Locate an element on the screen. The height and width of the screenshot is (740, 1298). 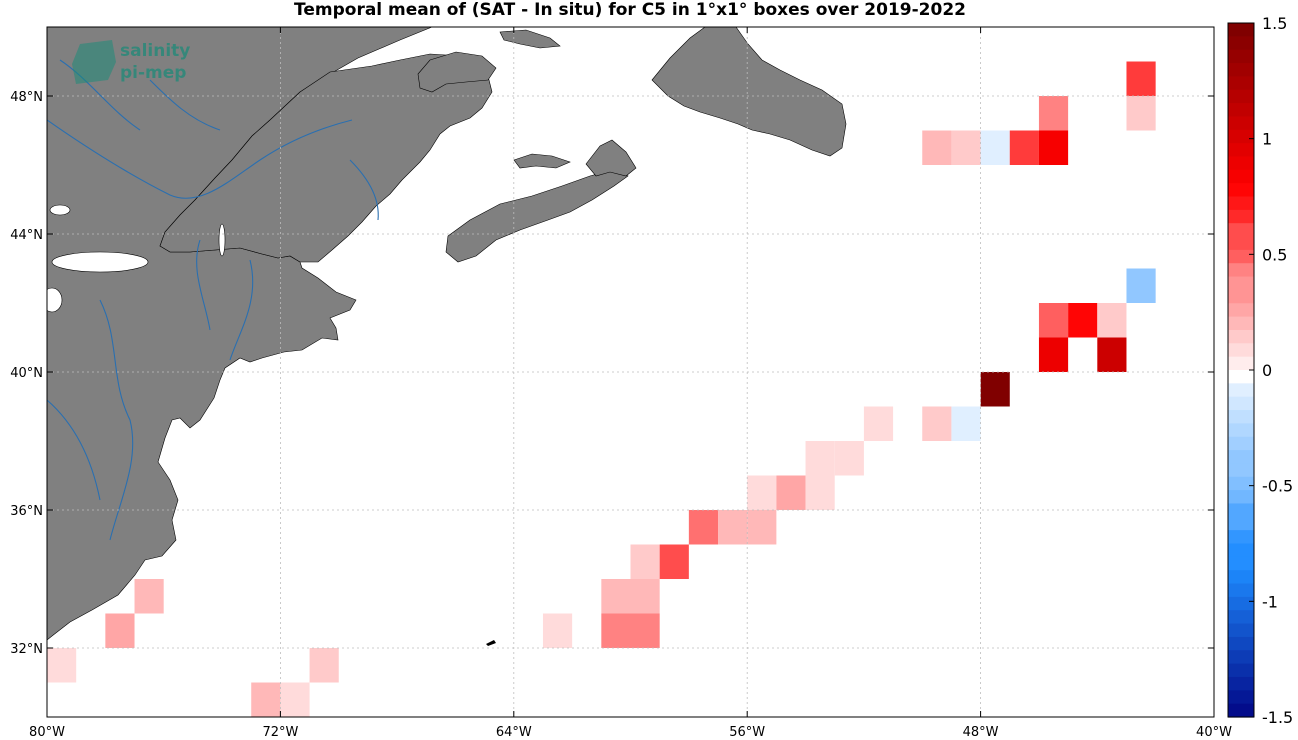
colorbar-tick-label: -1 is located at coordinates (1270, 601).